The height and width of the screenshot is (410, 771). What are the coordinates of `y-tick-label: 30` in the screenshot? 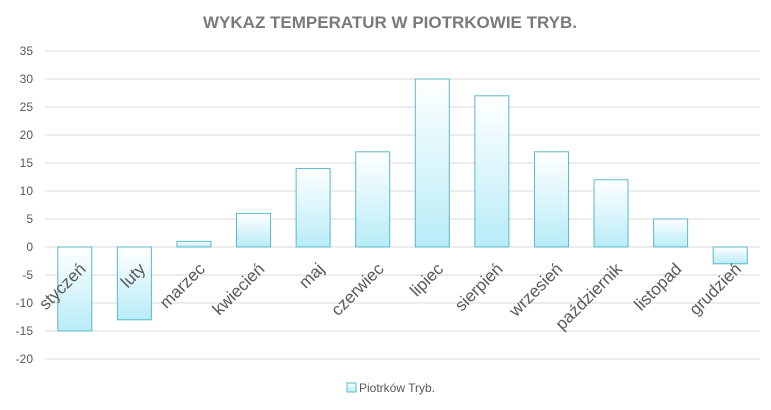 It's located at (27, 79).